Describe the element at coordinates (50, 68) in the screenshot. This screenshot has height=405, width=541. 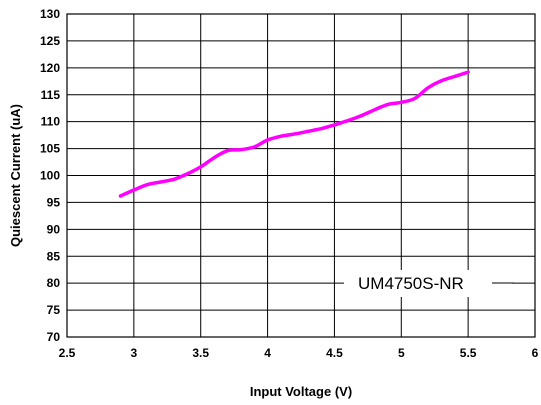
I see `y-tick-label: 120` at that location.